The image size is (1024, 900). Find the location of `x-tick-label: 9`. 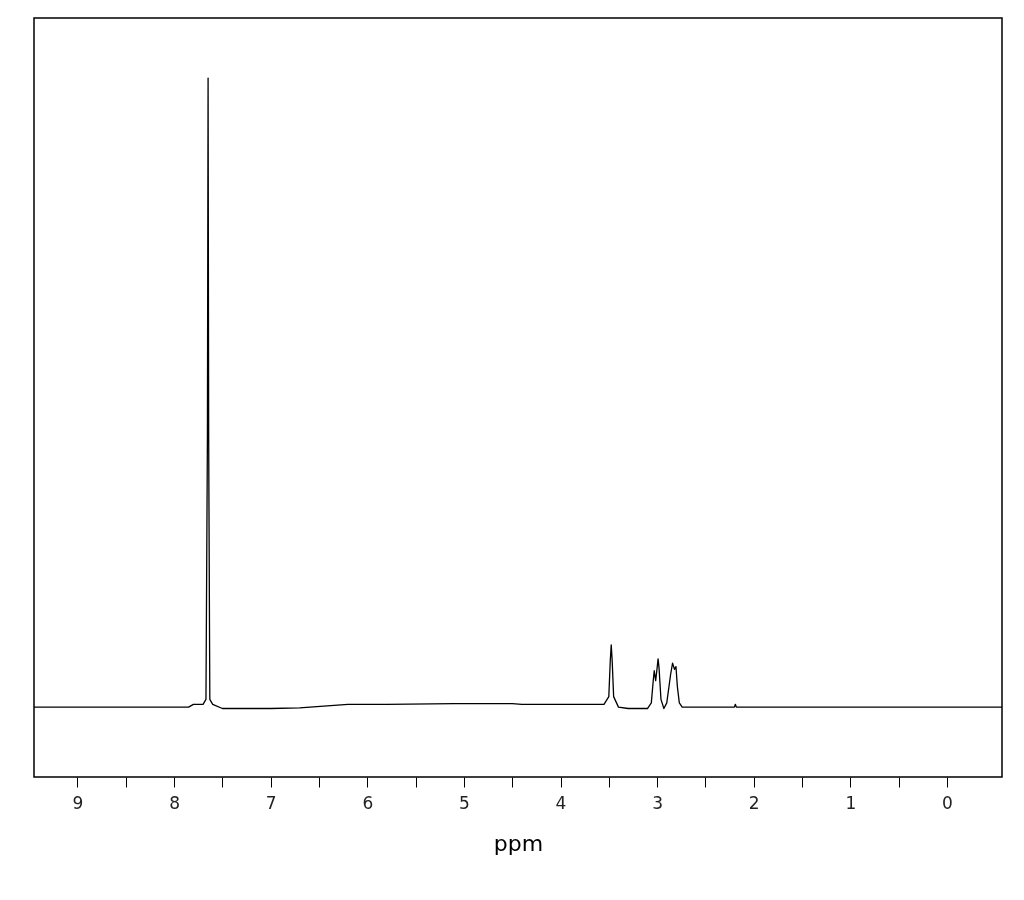

x-tick-label: 9 is located at coordinates (78, 802).